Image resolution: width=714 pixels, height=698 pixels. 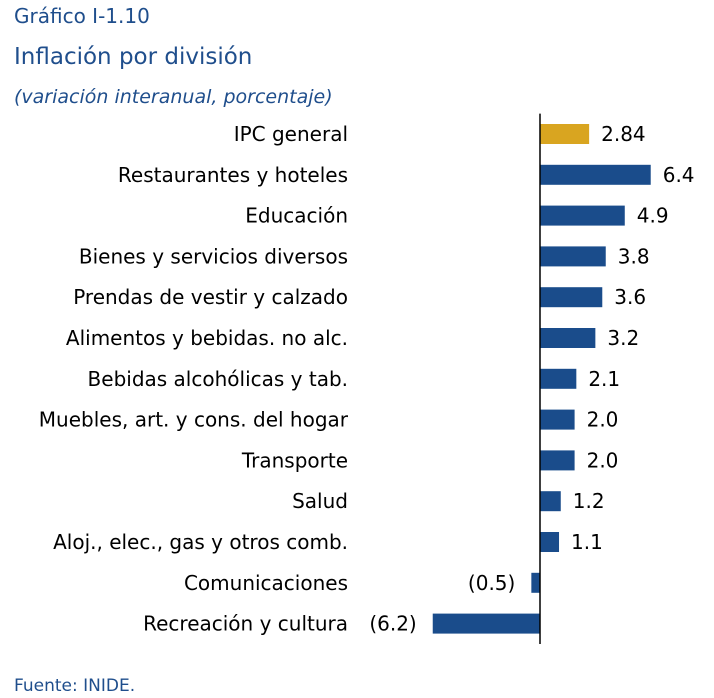 What do you see at coordinates (392, 624) in the screenshot?
I see `value-label: (6.2)` at bounding box center [392, 624].